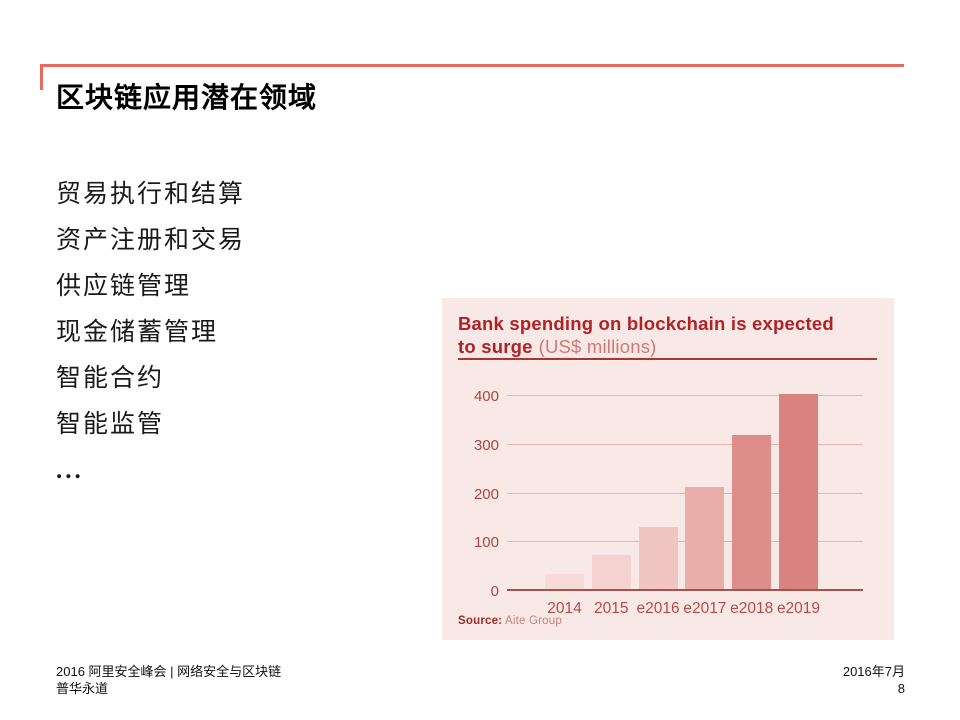 Image resolution: width=960 pixels, height=720 pixels. What do you see at coordinates (187, 98) in the screenshot?
I see `page-title: 区块链应用潜在领域` at bounding box center [187, 98].